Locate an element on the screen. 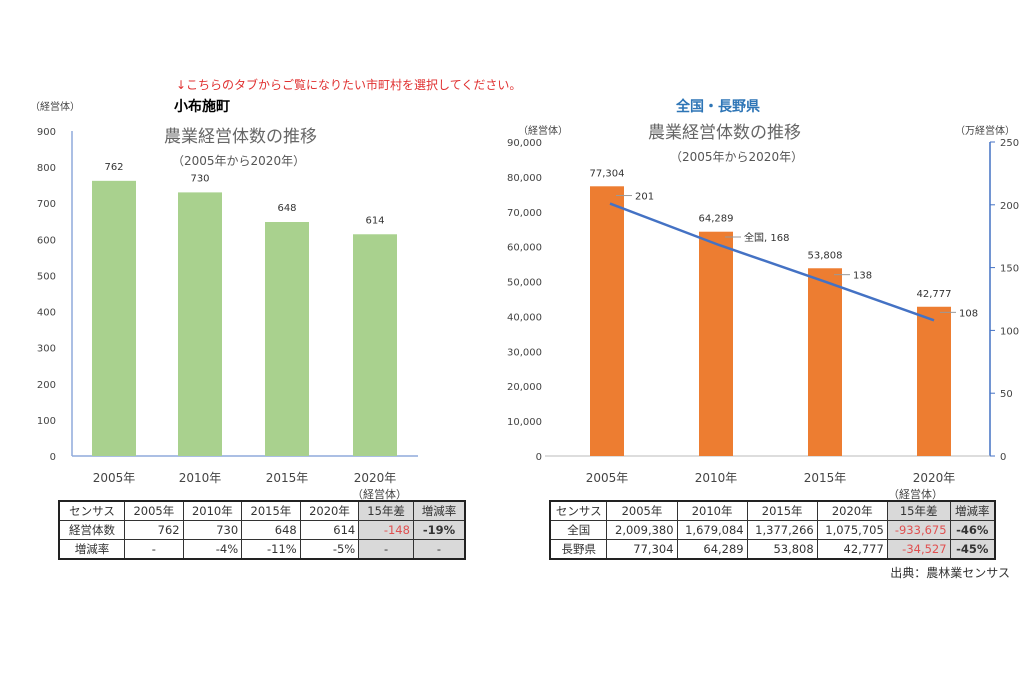  left-y-tick-label: 0 is located at coordinates (53, 457).